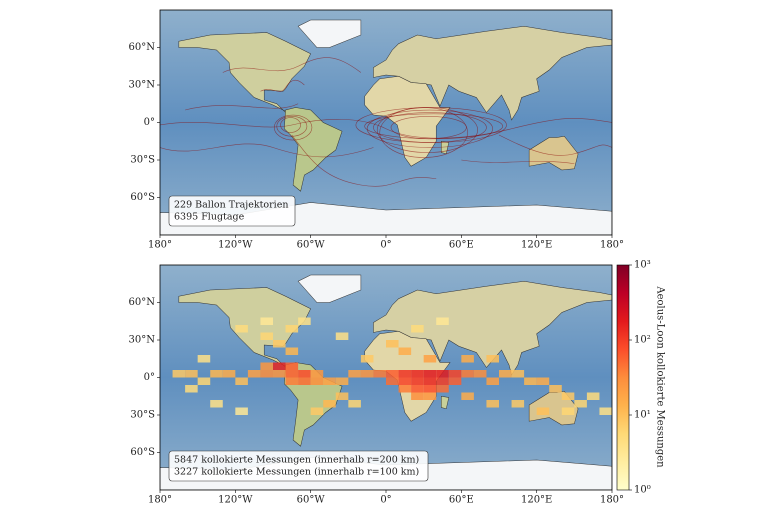  I want to click on colorbar: Aeolus-Loon kollokierte Messungen, so click(641, 377).